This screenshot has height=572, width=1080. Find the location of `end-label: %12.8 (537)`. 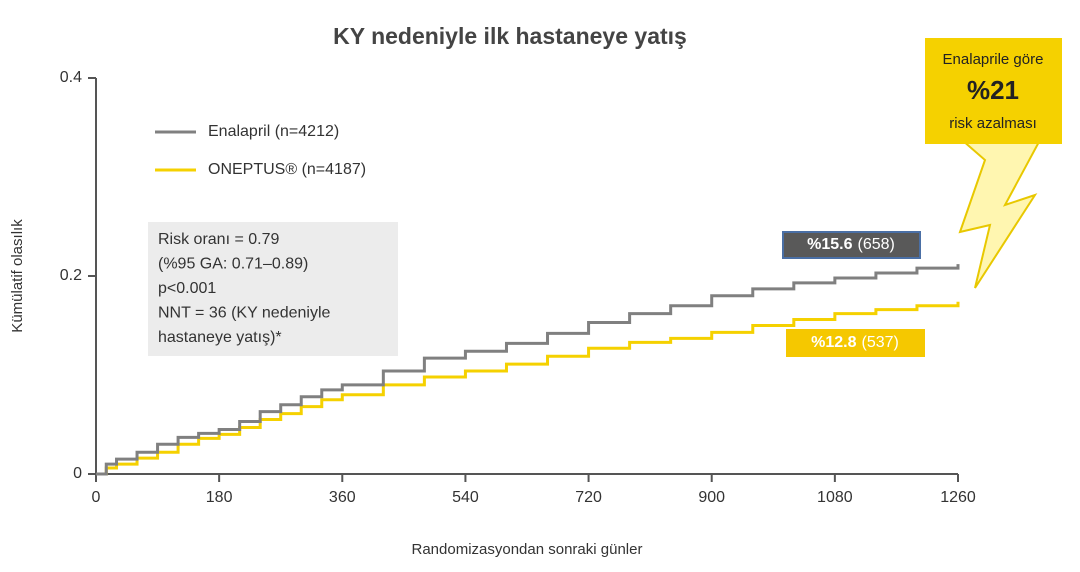

end-label: %12.8 (537) is located at coordinates (855, 342).